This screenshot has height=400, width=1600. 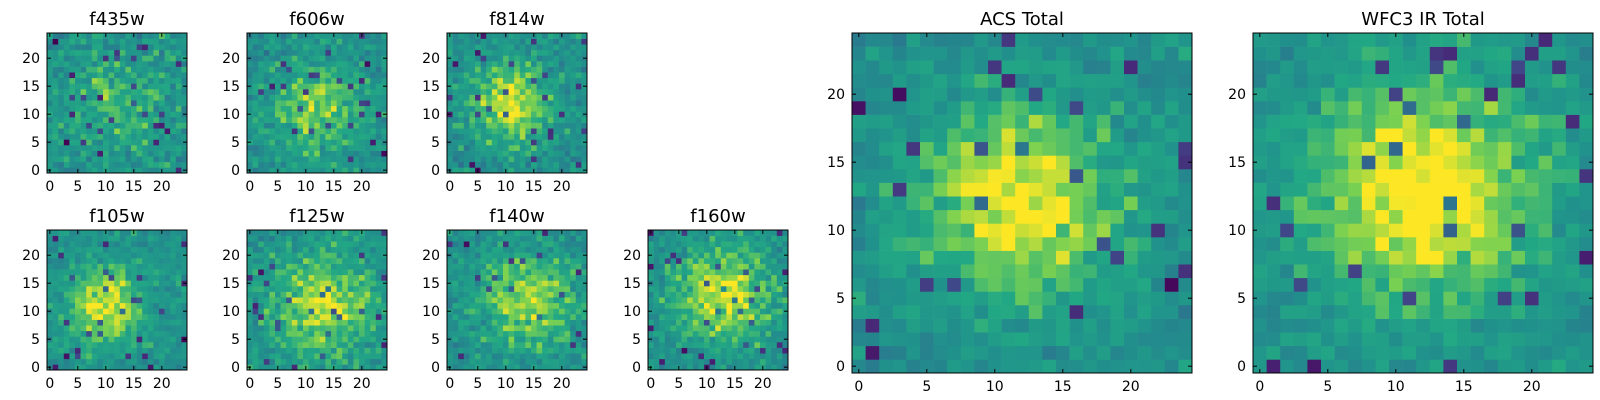 I want to click on x-tick-label: 0, so click(x=449, y=187).